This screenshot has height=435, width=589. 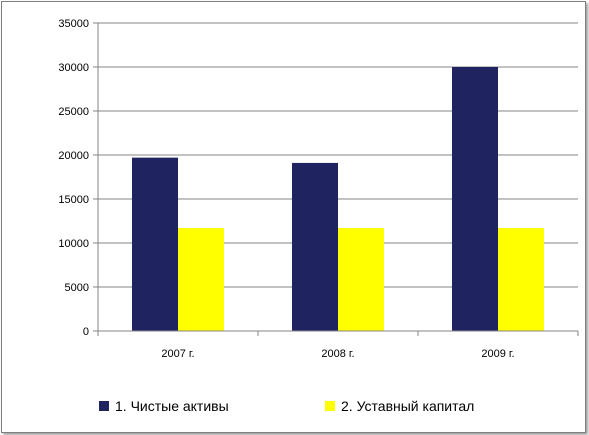 I want to click on y-tick-label: 25000, so click(x=73, y=112).